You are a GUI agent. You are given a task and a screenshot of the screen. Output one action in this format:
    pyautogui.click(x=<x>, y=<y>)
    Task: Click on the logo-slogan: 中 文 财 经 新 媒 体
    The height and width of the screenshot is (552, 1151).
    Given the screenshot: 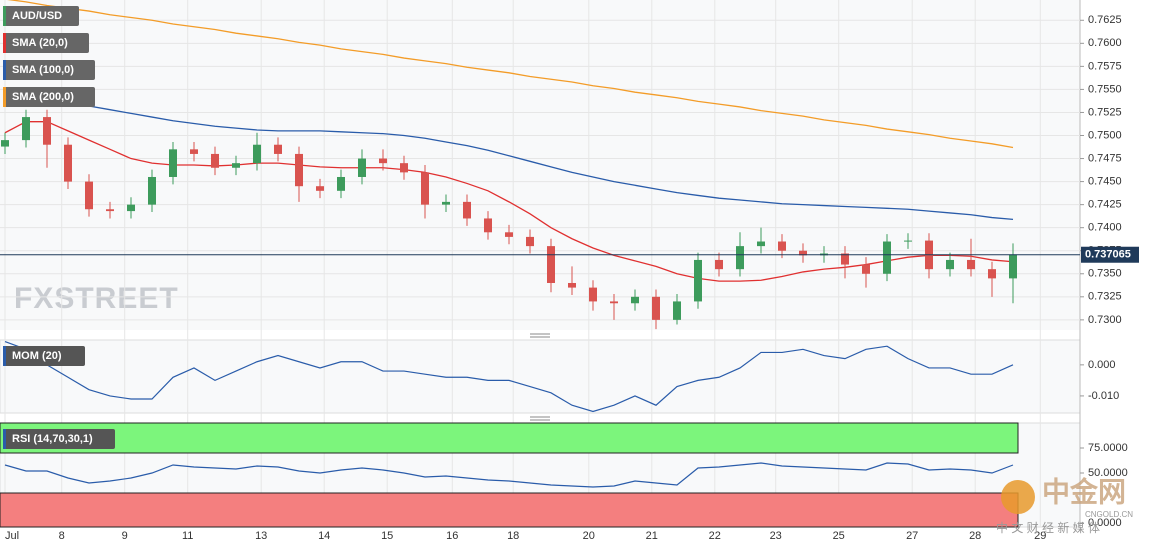 What is the action you would take?
    pyautogui.click(x=1048, y=527)
    